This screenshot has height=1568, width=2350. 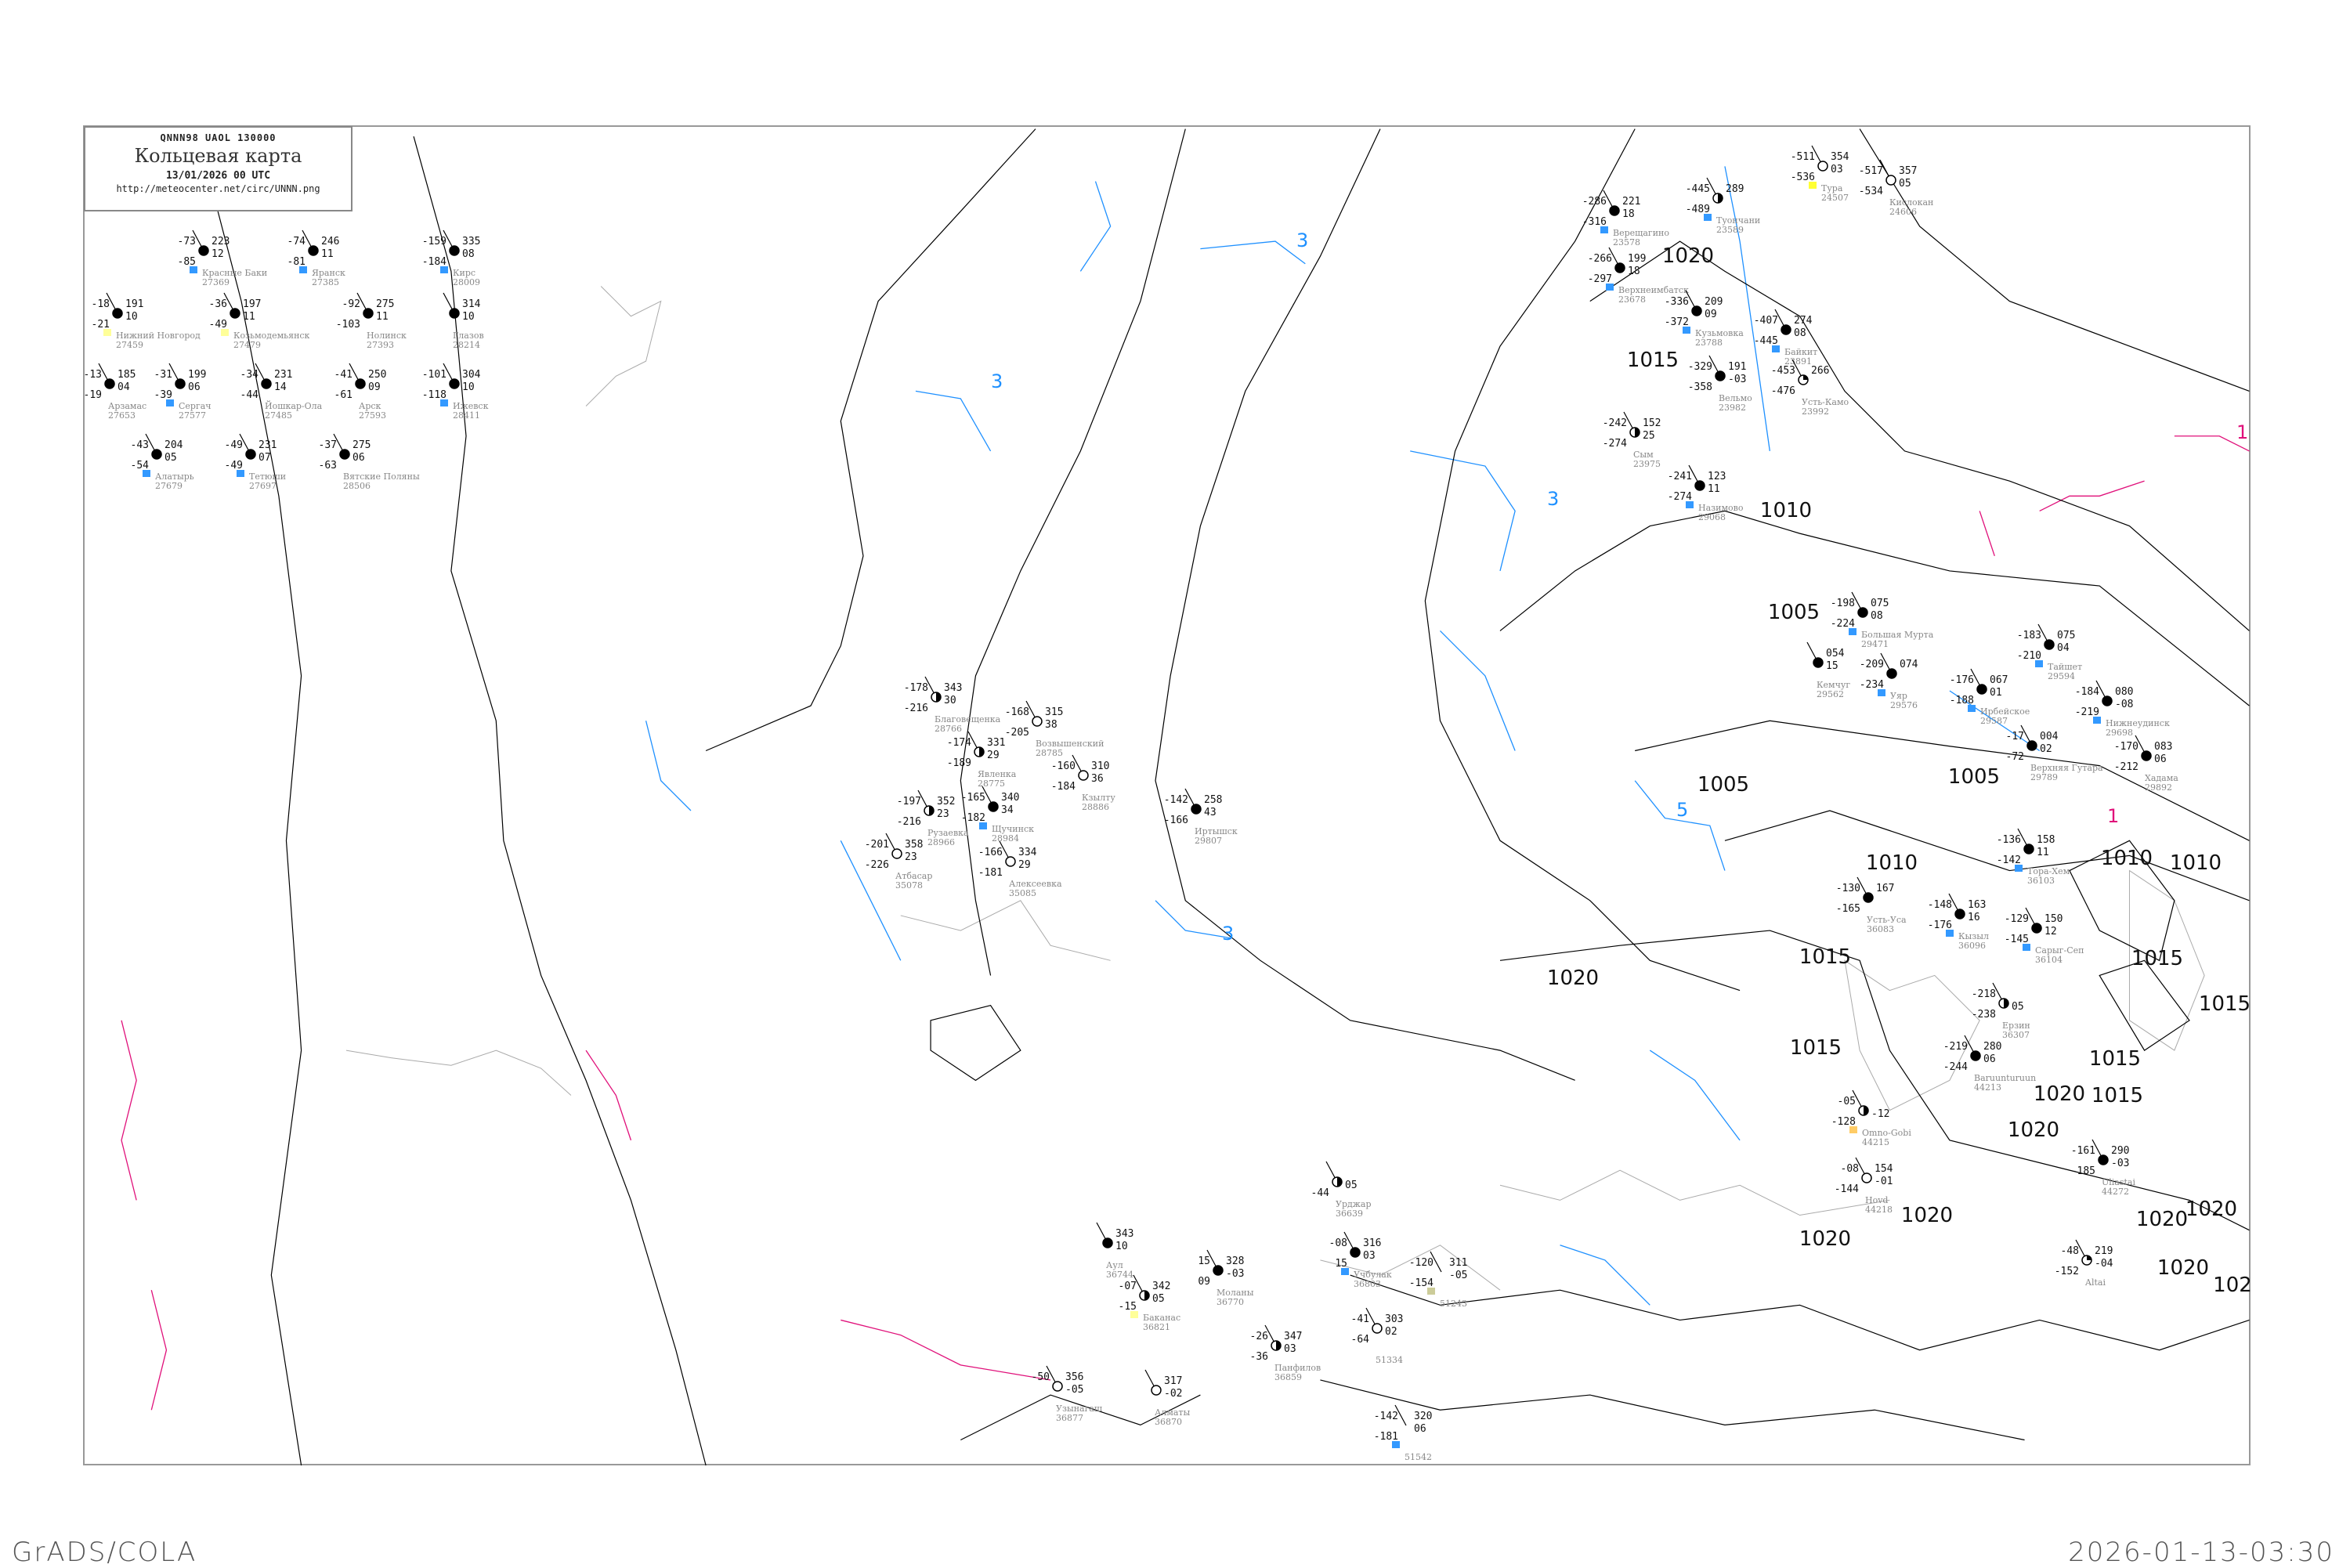 I want to click on station-name: Большая Мурта, so click(x=1898, y=635).